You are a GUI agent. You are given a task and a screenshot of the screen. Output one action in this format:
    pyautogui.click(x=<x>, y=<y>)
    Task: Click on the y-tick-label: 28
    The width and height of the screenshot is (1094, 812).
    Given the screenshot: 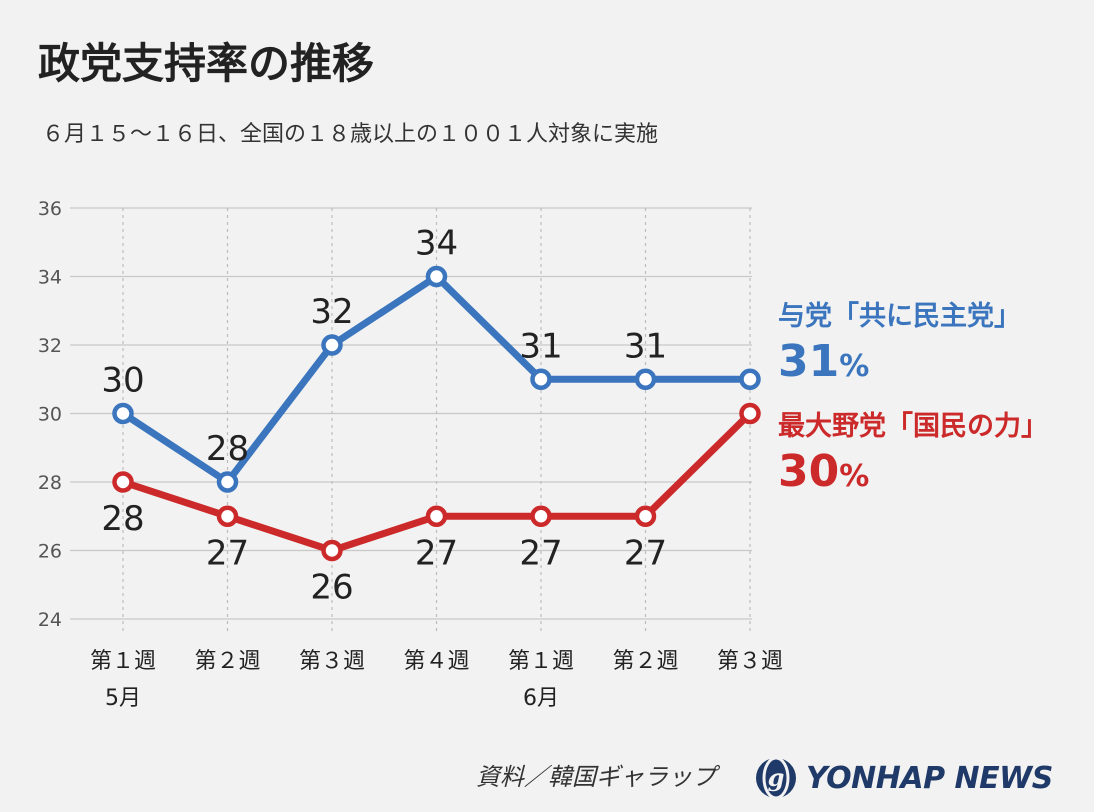 What is the action you would take?
    pyautogui.click(x=50, y=483)
    